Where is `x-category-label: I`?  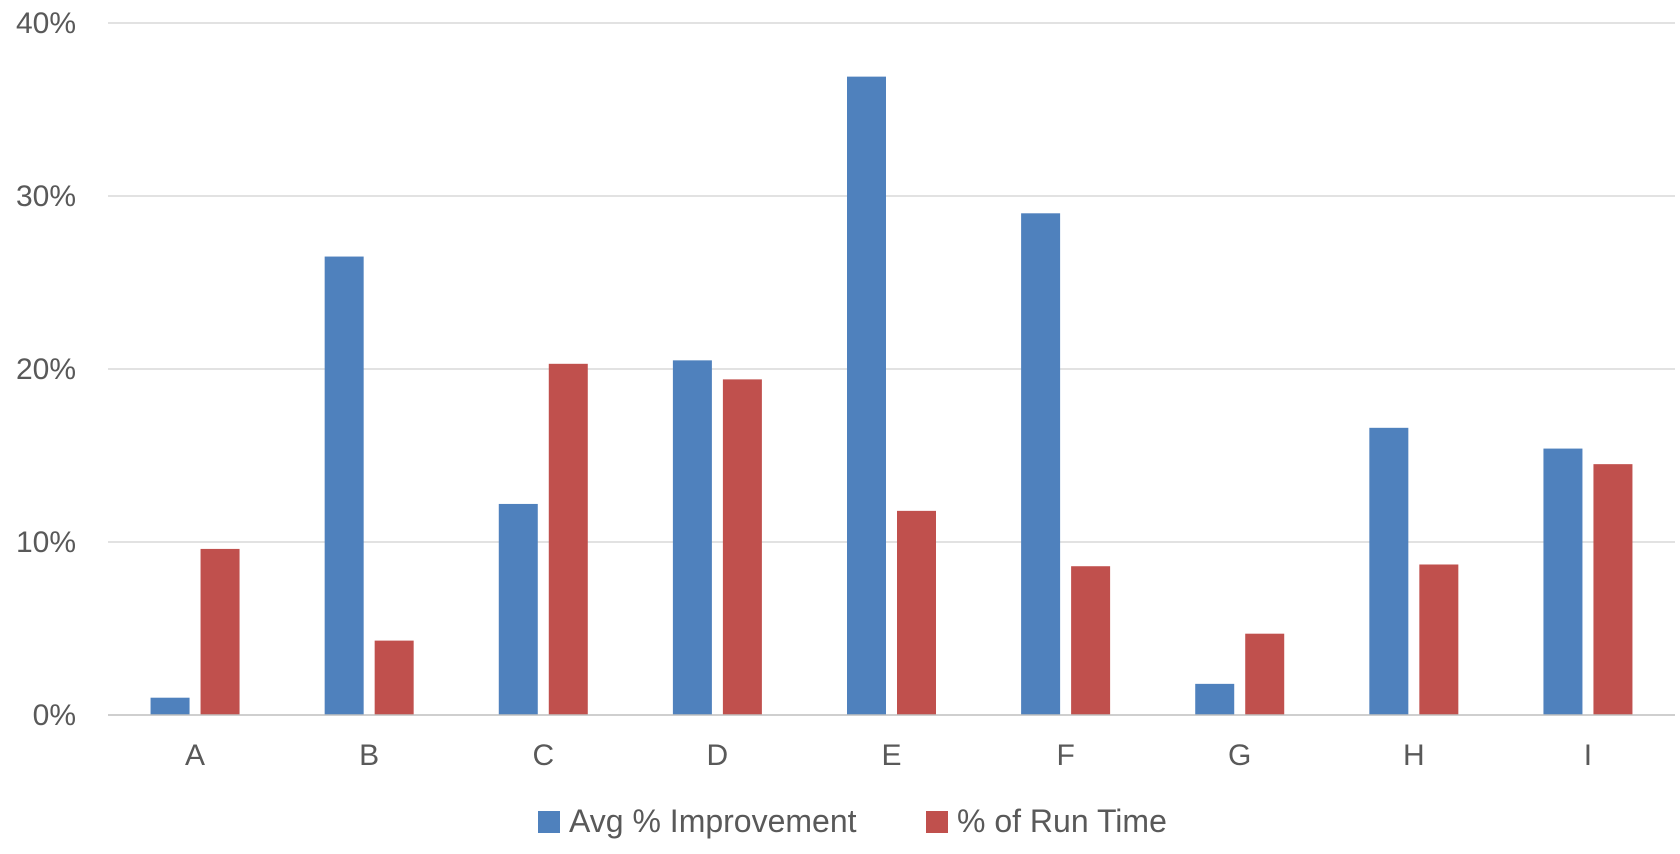
x-category-label: I is located at coordinates (1588, 755).